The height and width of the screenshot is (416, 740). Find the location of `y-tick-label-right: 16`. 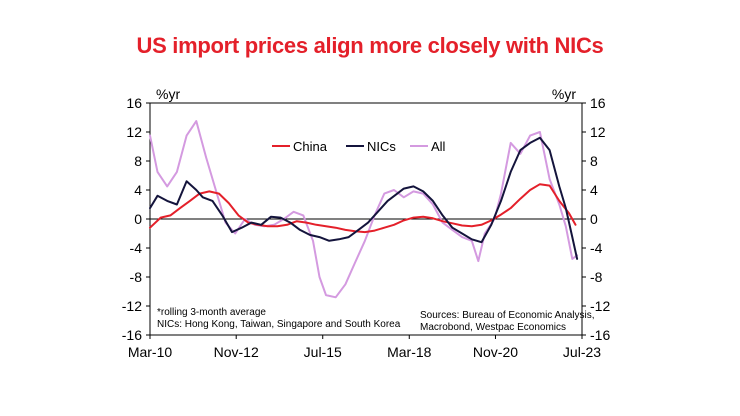

y-tick-label-right: 16 is located at coordinates (598, 103).